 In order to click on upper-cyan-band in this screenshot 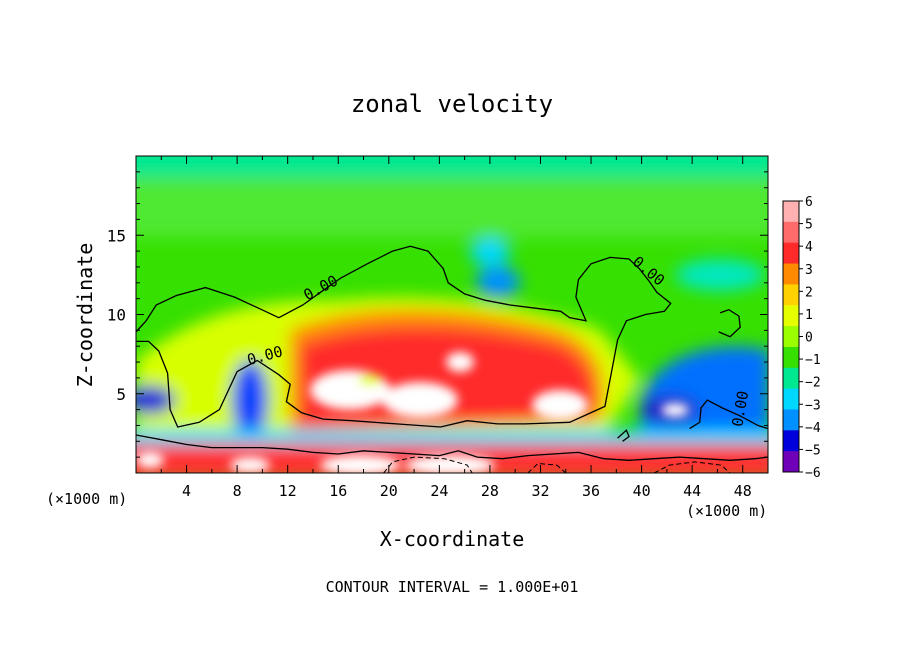, I will do `click(452, 168)`.